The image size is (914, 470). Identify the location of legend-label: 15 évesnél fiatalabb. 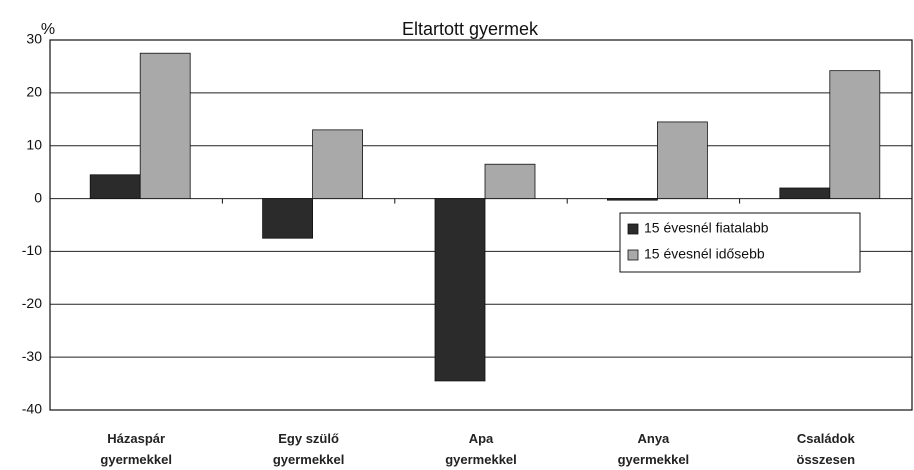
(706, 228).